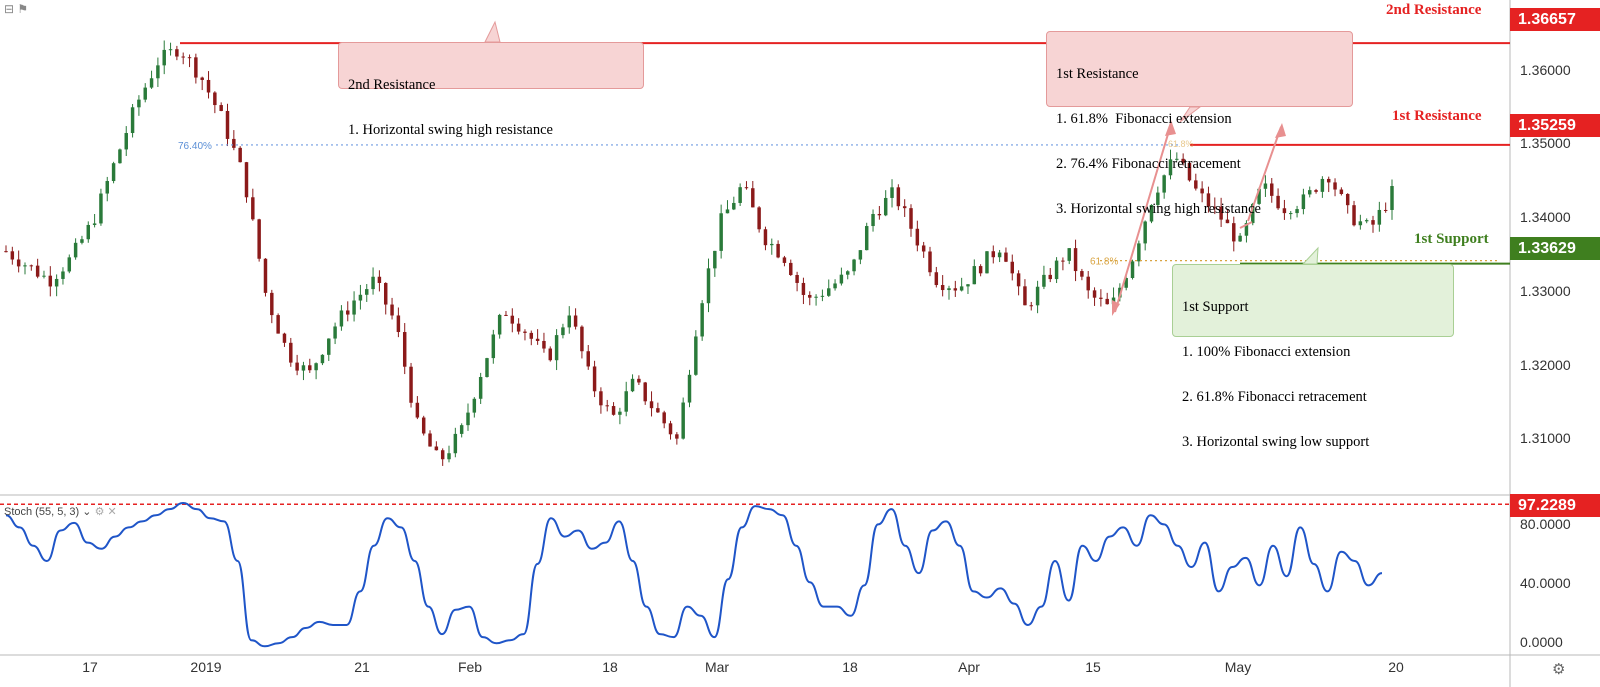 This screenshot has width=1600, height=687. Describe the element at coordinates (23, 9) in the screenshot. I see `flag-icon: ⚑` at that location.